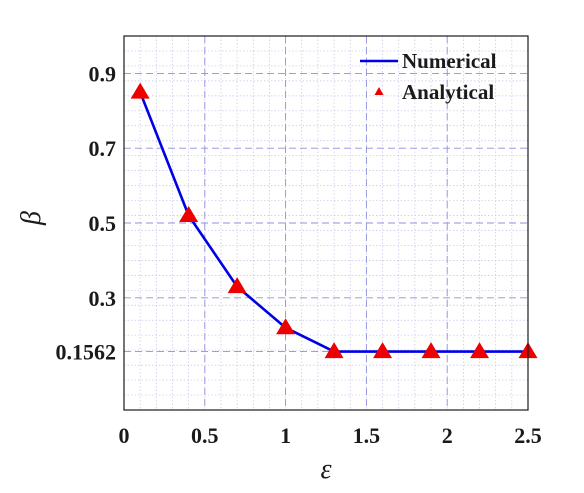 The height and width of the screenshot is (493, 584). Describe the element at coordinates (103, 73) in the screenshot. I see `y-tick-label: 0.9` at that location.